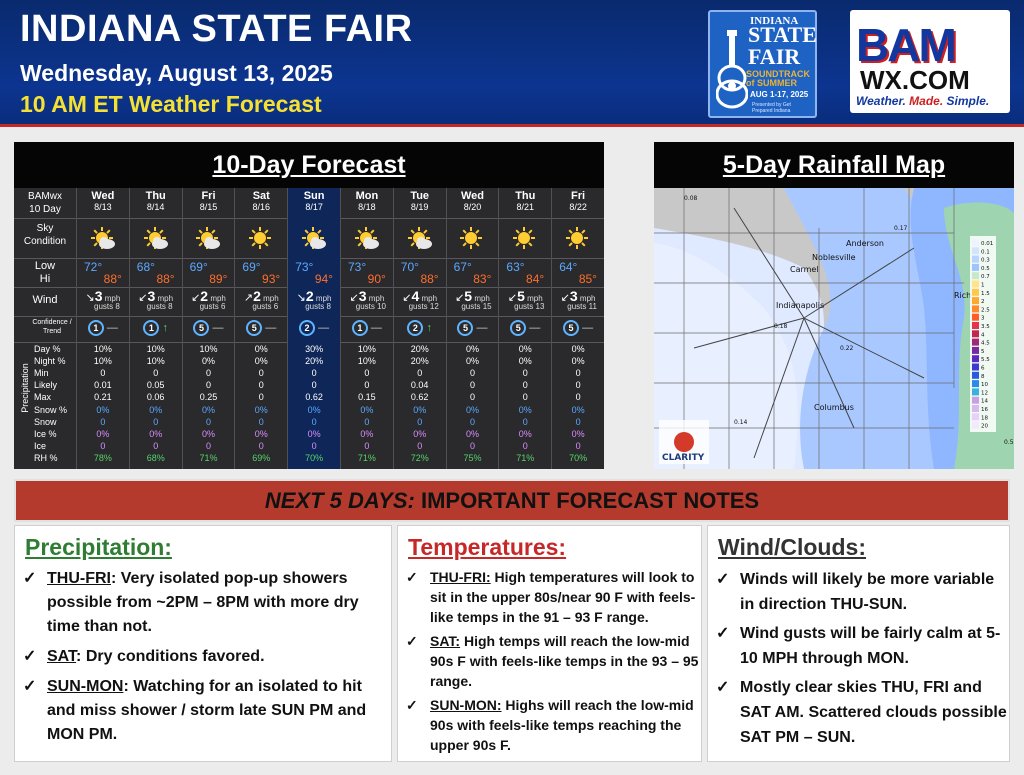 The image size is (1024, 775). Describe the element at coordinates (834, 165) in the screenshot. I see `map-panel-title: 5-Day Rainfall Map` at that location.